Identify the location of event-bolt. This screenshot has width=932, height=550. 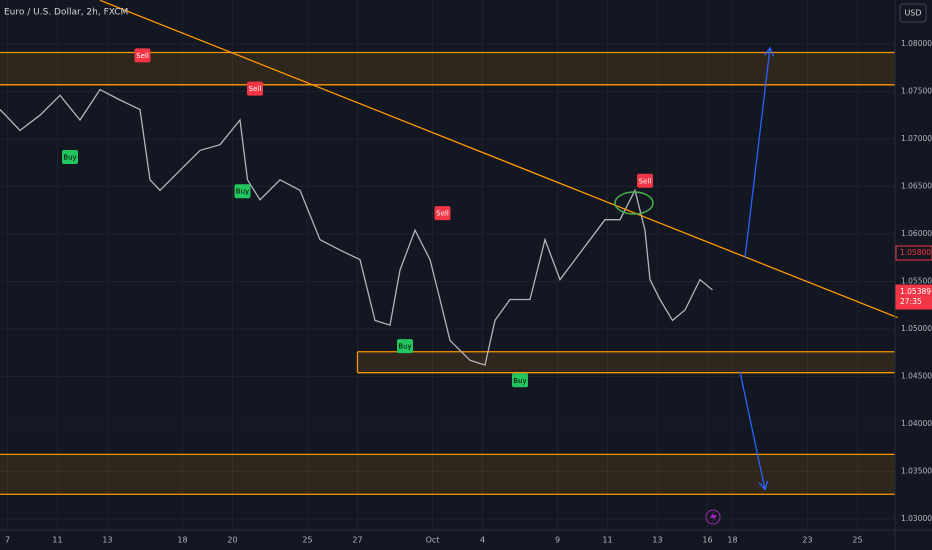
(713, 517).